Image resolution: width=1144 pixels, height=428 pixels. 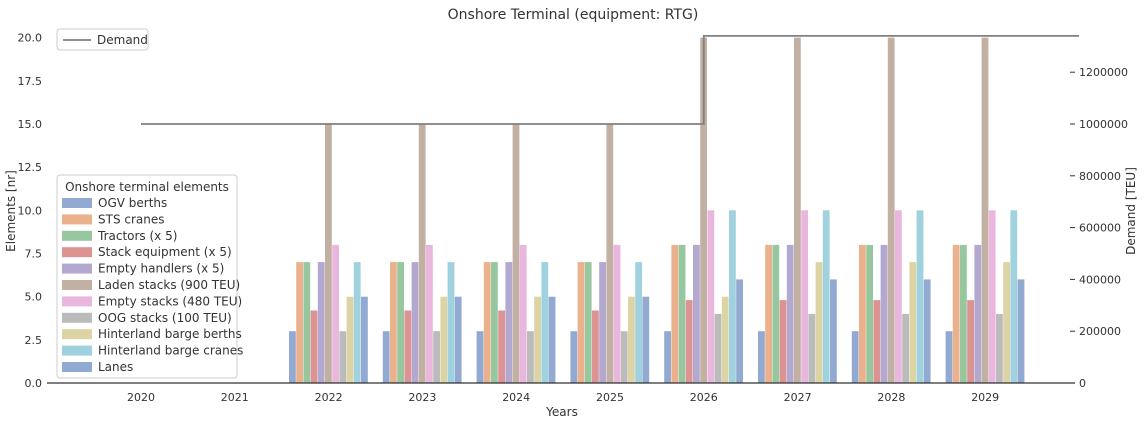 I want to click on x-tick-label: 2023, so click(x=422, y=397).